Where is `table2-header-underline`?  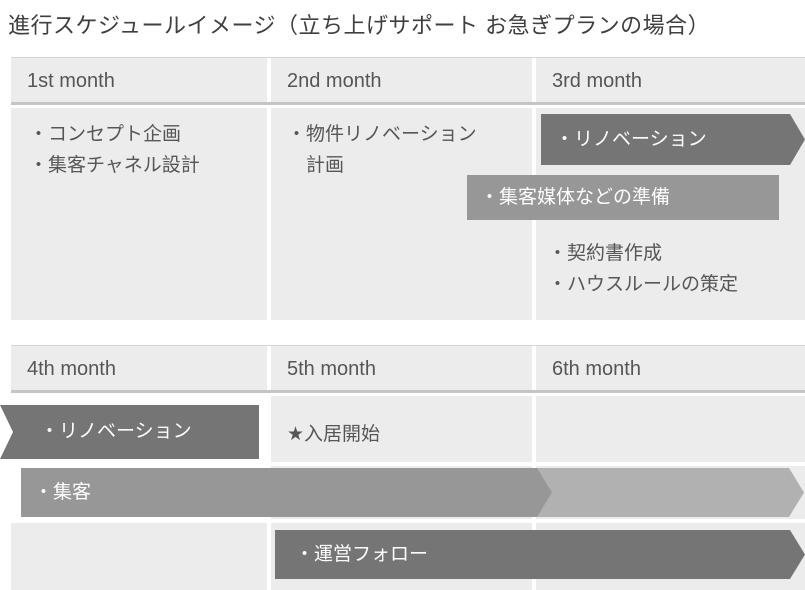 table2-header-underline is located at coordinates (408, 391).